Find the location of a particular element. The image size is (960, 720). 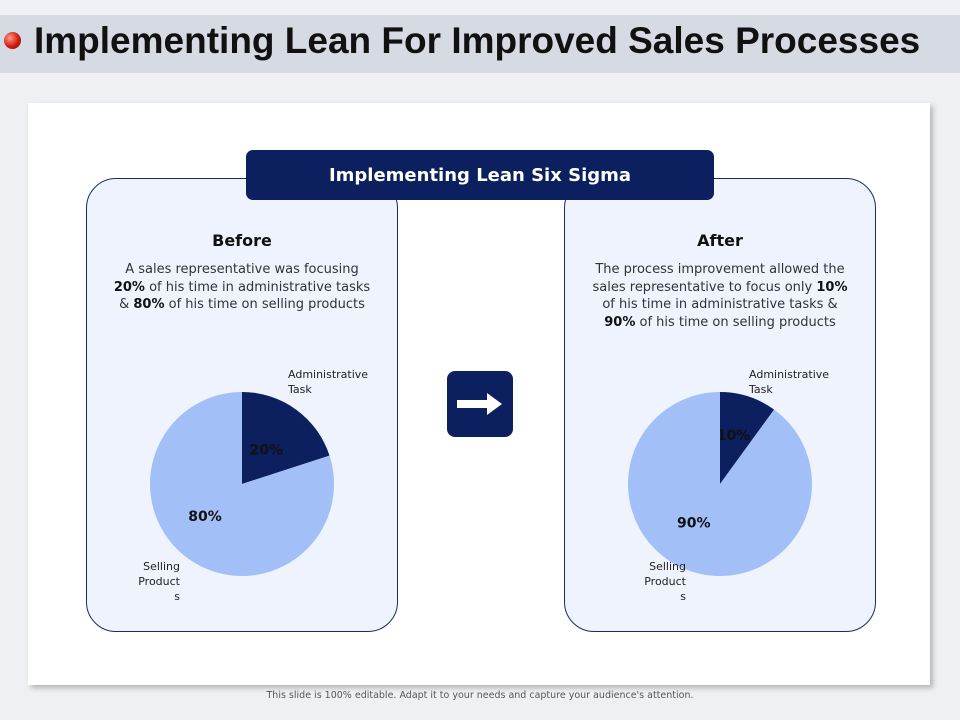

after-pie-slice-selling is located at coordinates (720, 484).